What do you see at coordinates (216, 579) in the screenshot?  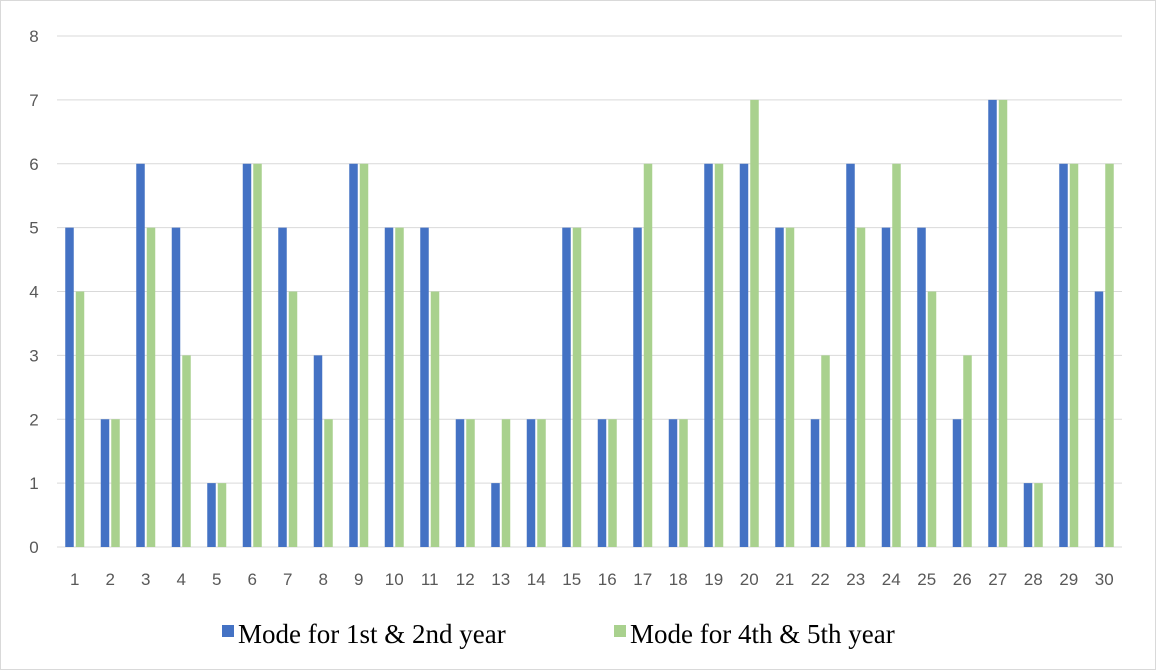 I see `x-tick-label: 5` at bounding box center [216, 579].